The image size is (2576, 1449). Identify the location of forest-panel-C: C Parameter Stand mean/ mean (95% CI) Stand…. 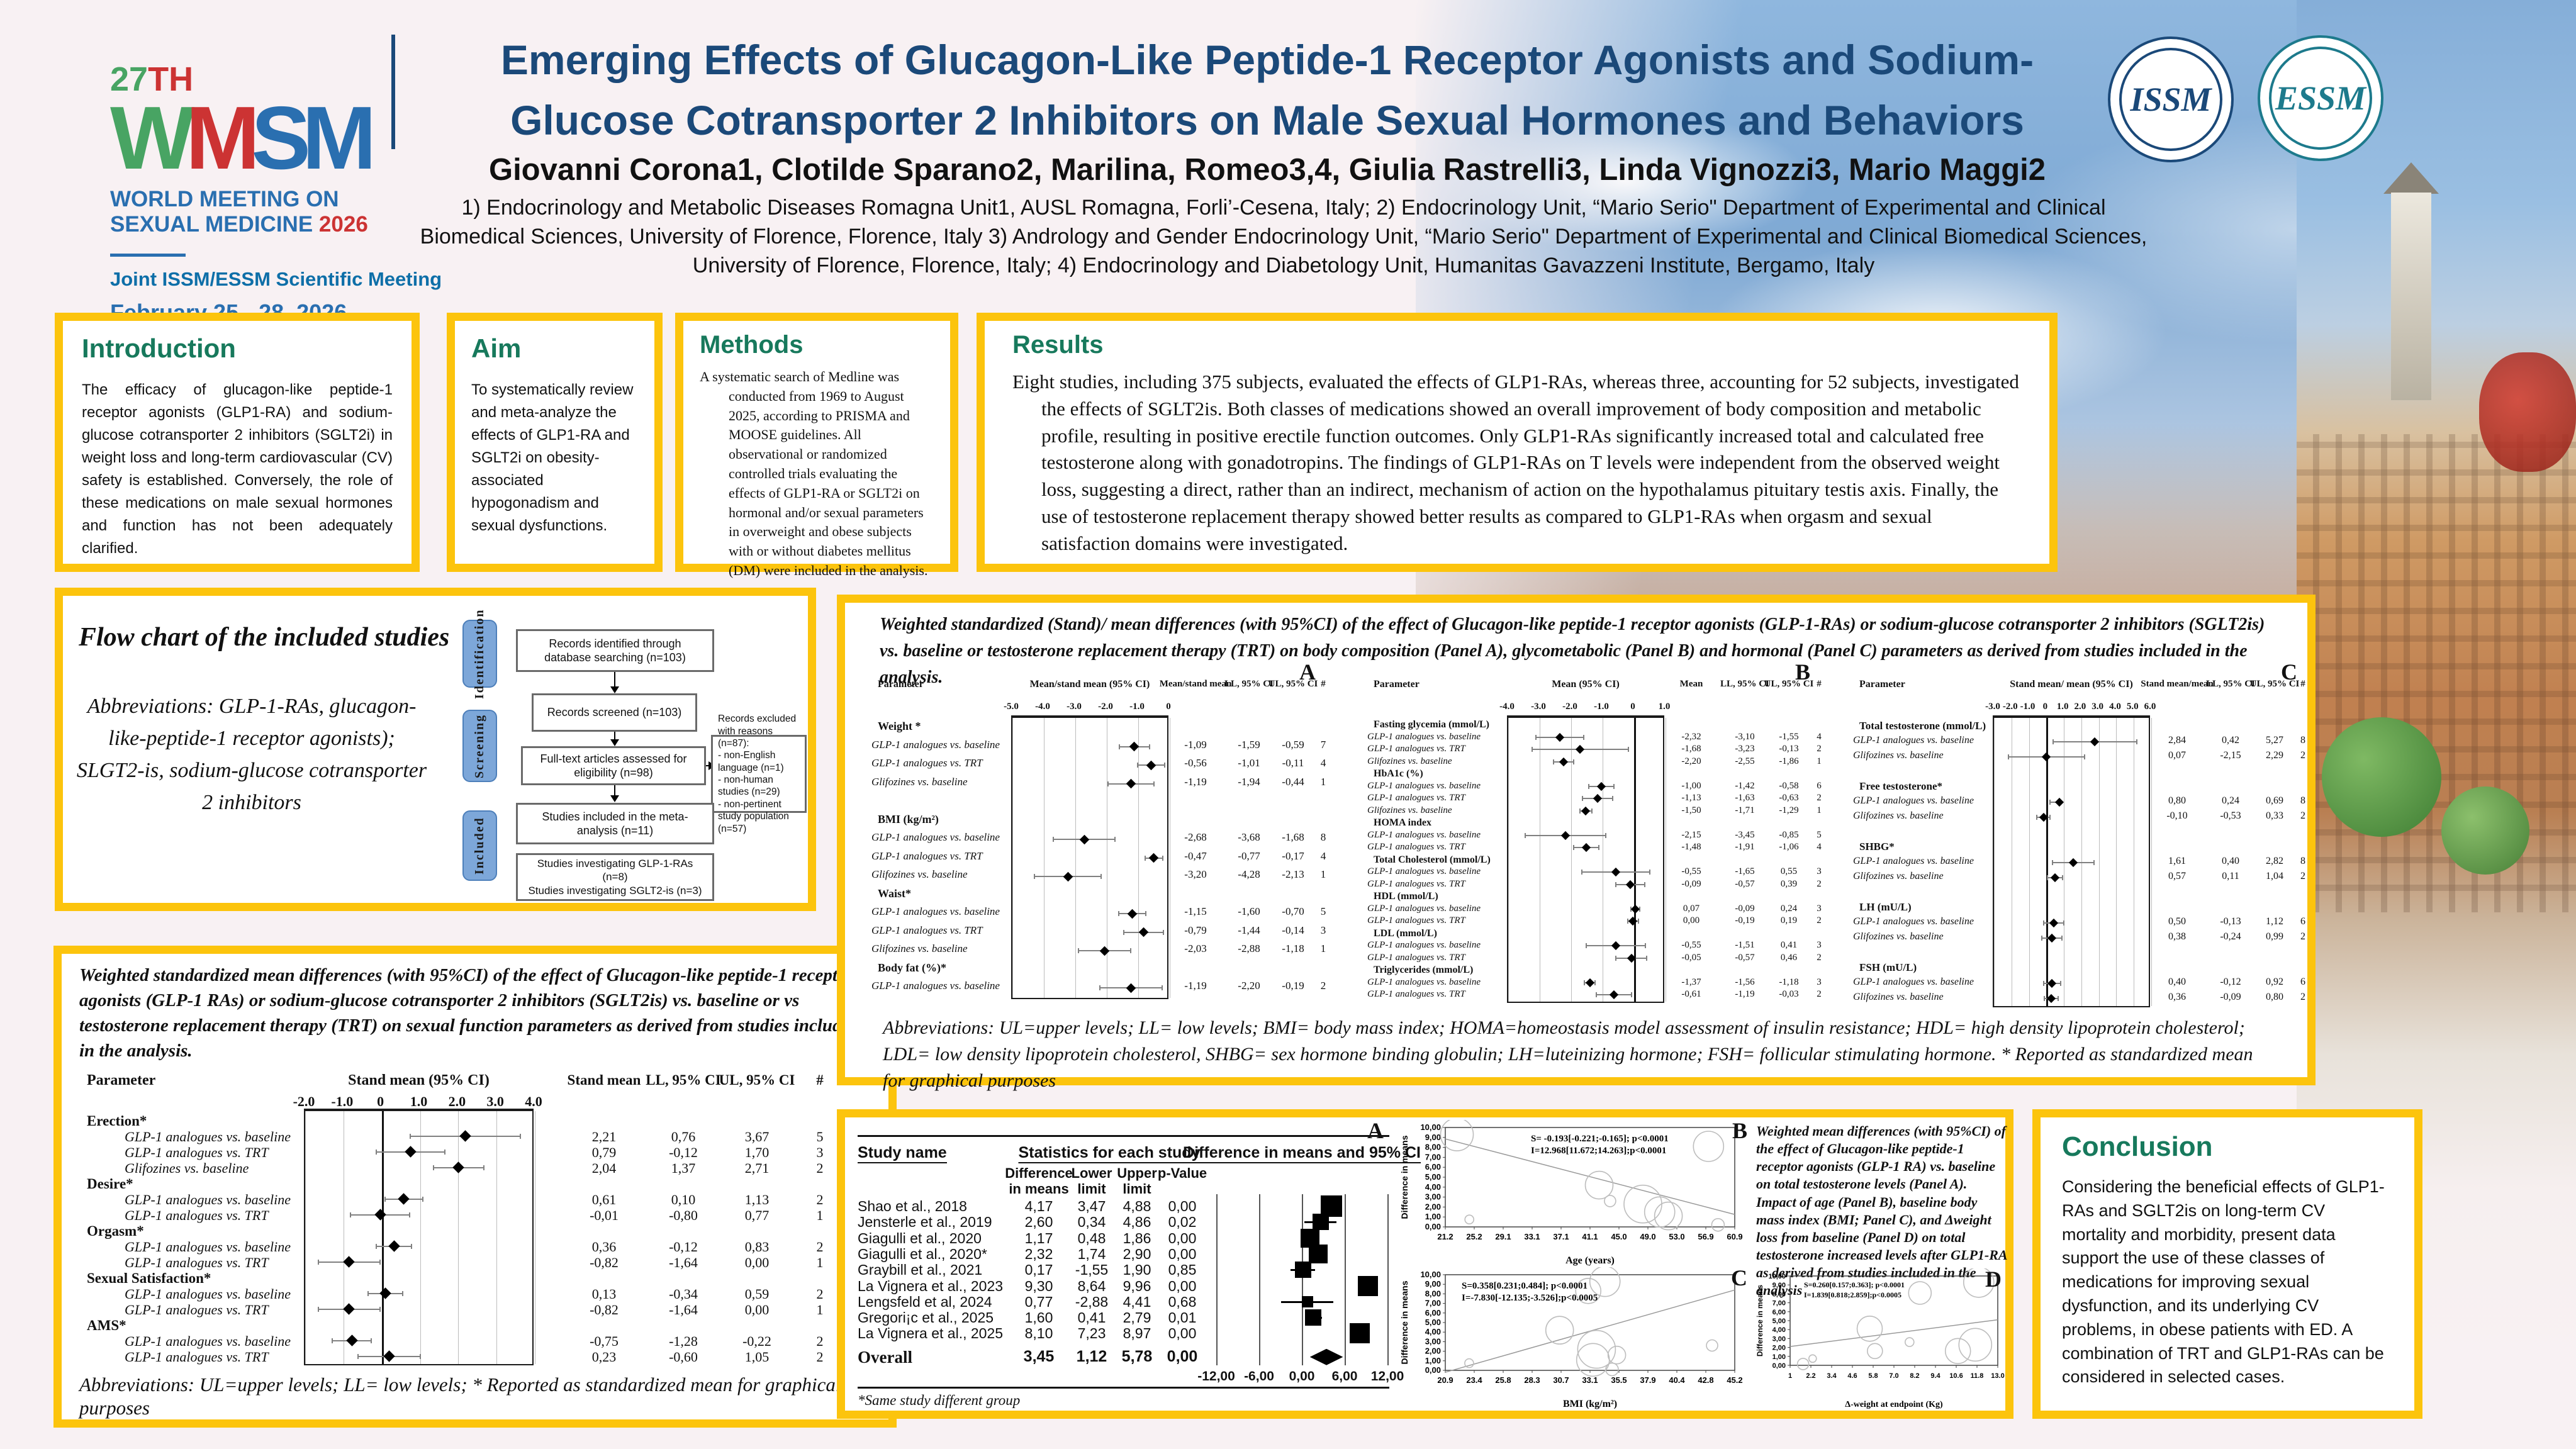
(2070, 834).